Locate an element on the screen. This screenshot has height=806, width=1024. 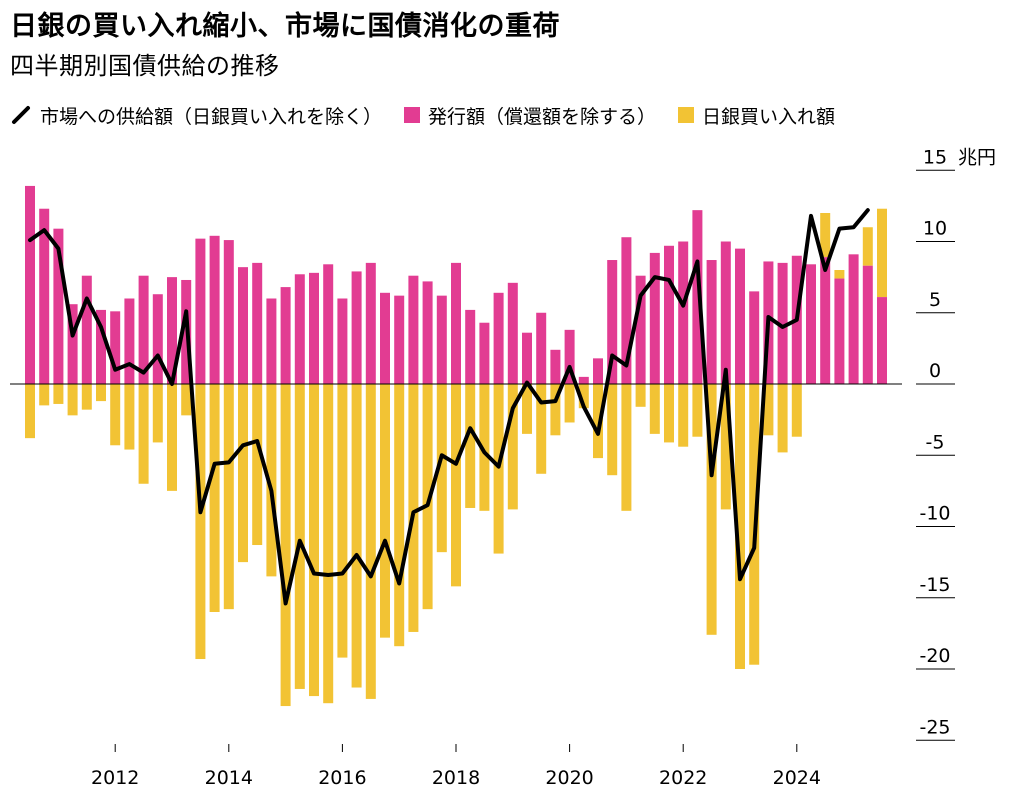
y-tick-label: -20 is located at coordinates (934, 656).